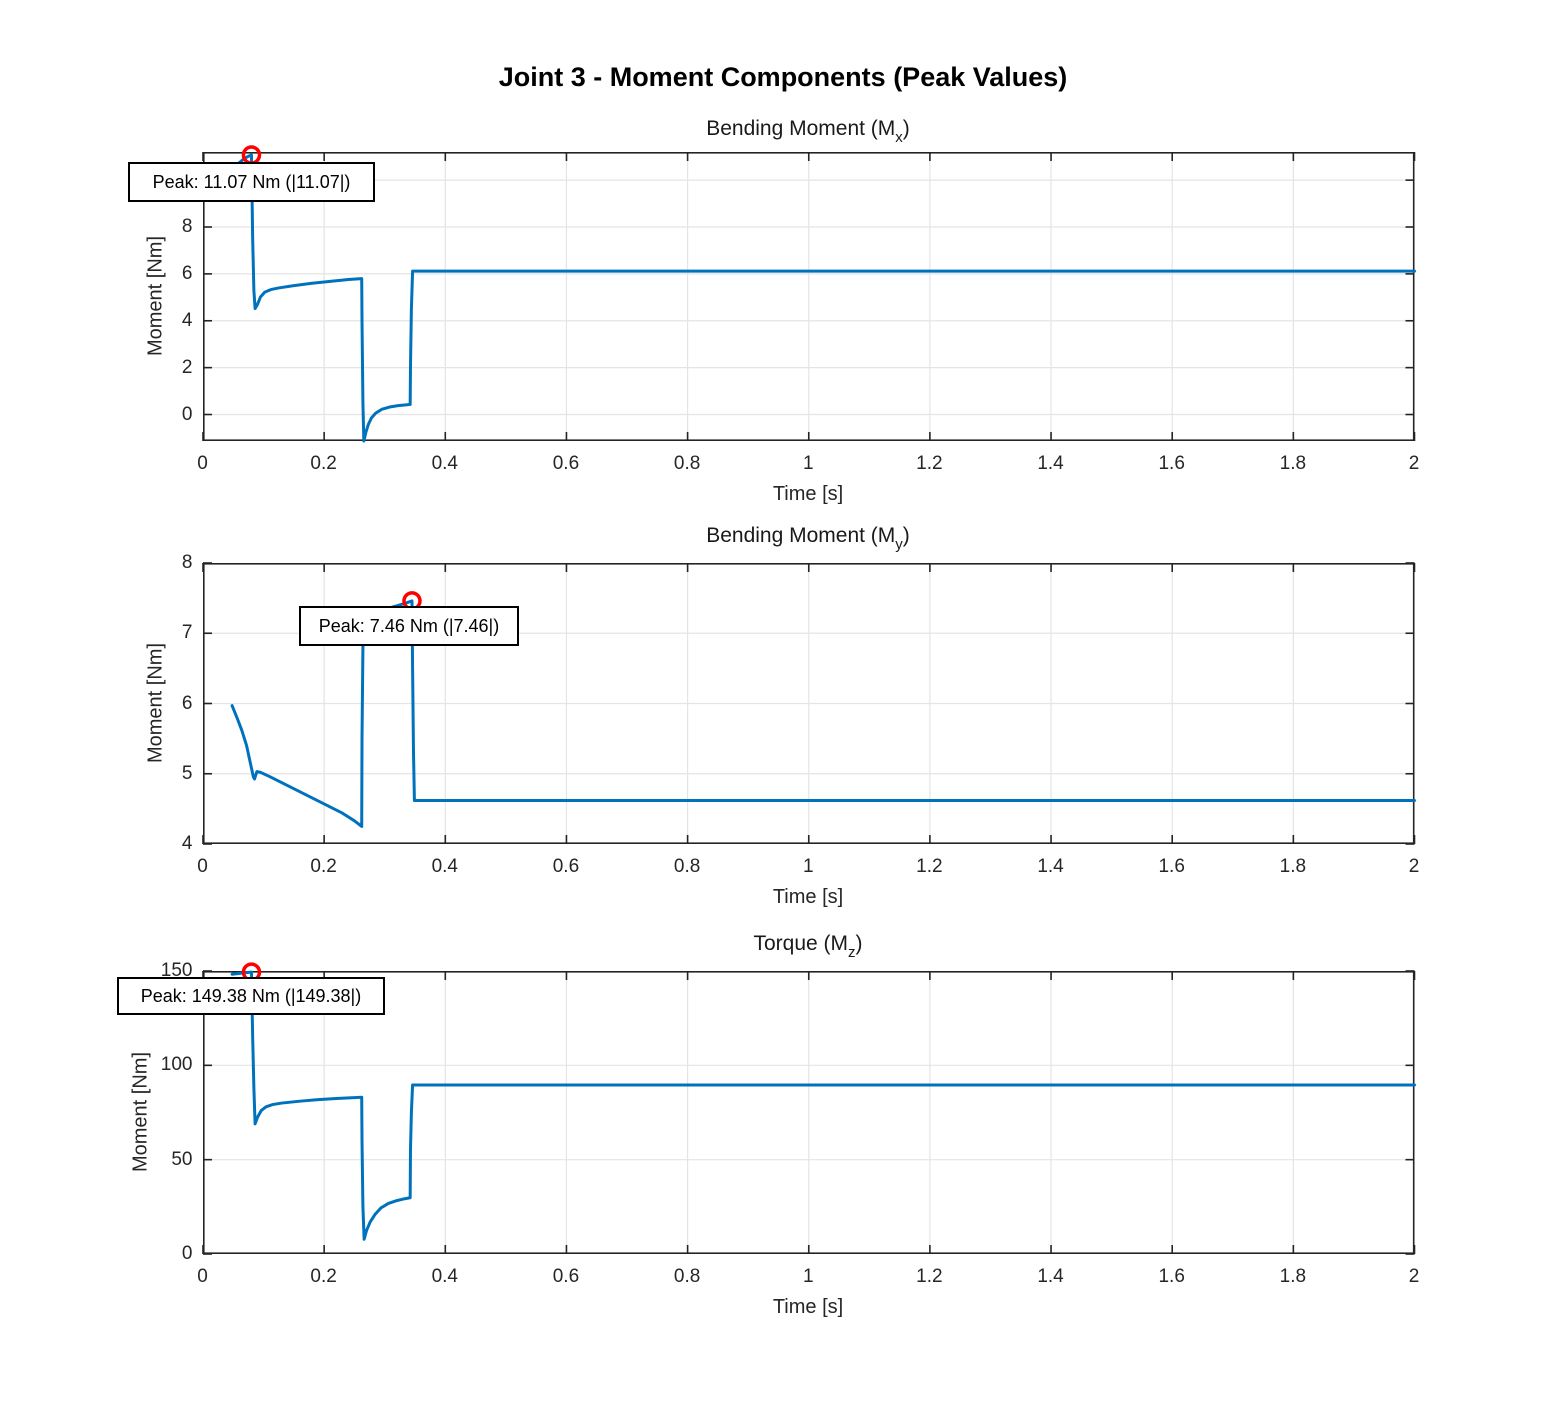 The width and height of the screenshot is (1563, 1406). Describe the element at coordinates (155, 296) in the screenshot. I see `y-axis-label-mx: Moment [Nm]` at that location.